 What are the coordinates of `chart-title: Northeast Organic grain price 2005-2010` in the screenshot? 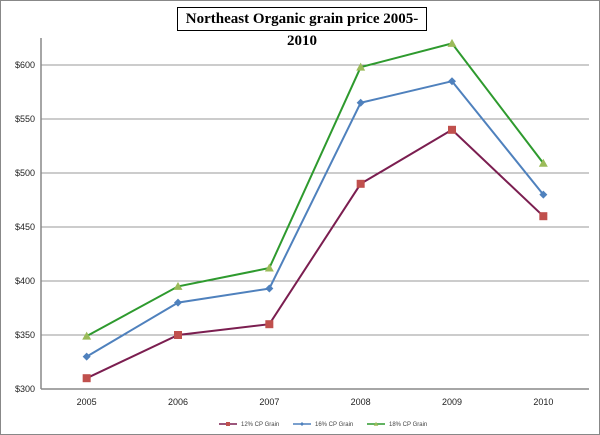 It's located at (302, 28).